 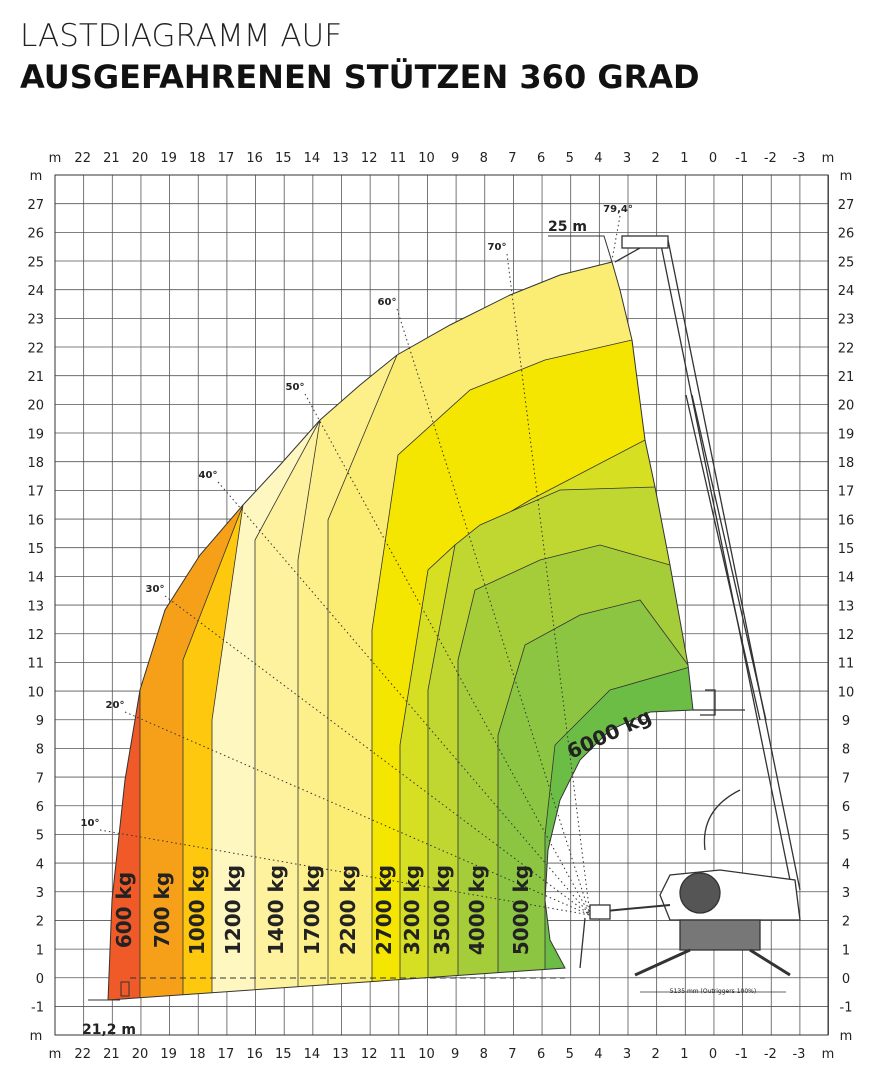 What do you see at coordinates (312, 910) in the screenshot?
I see `zone-label: 1700 kg` at bounding box center [312, 910].